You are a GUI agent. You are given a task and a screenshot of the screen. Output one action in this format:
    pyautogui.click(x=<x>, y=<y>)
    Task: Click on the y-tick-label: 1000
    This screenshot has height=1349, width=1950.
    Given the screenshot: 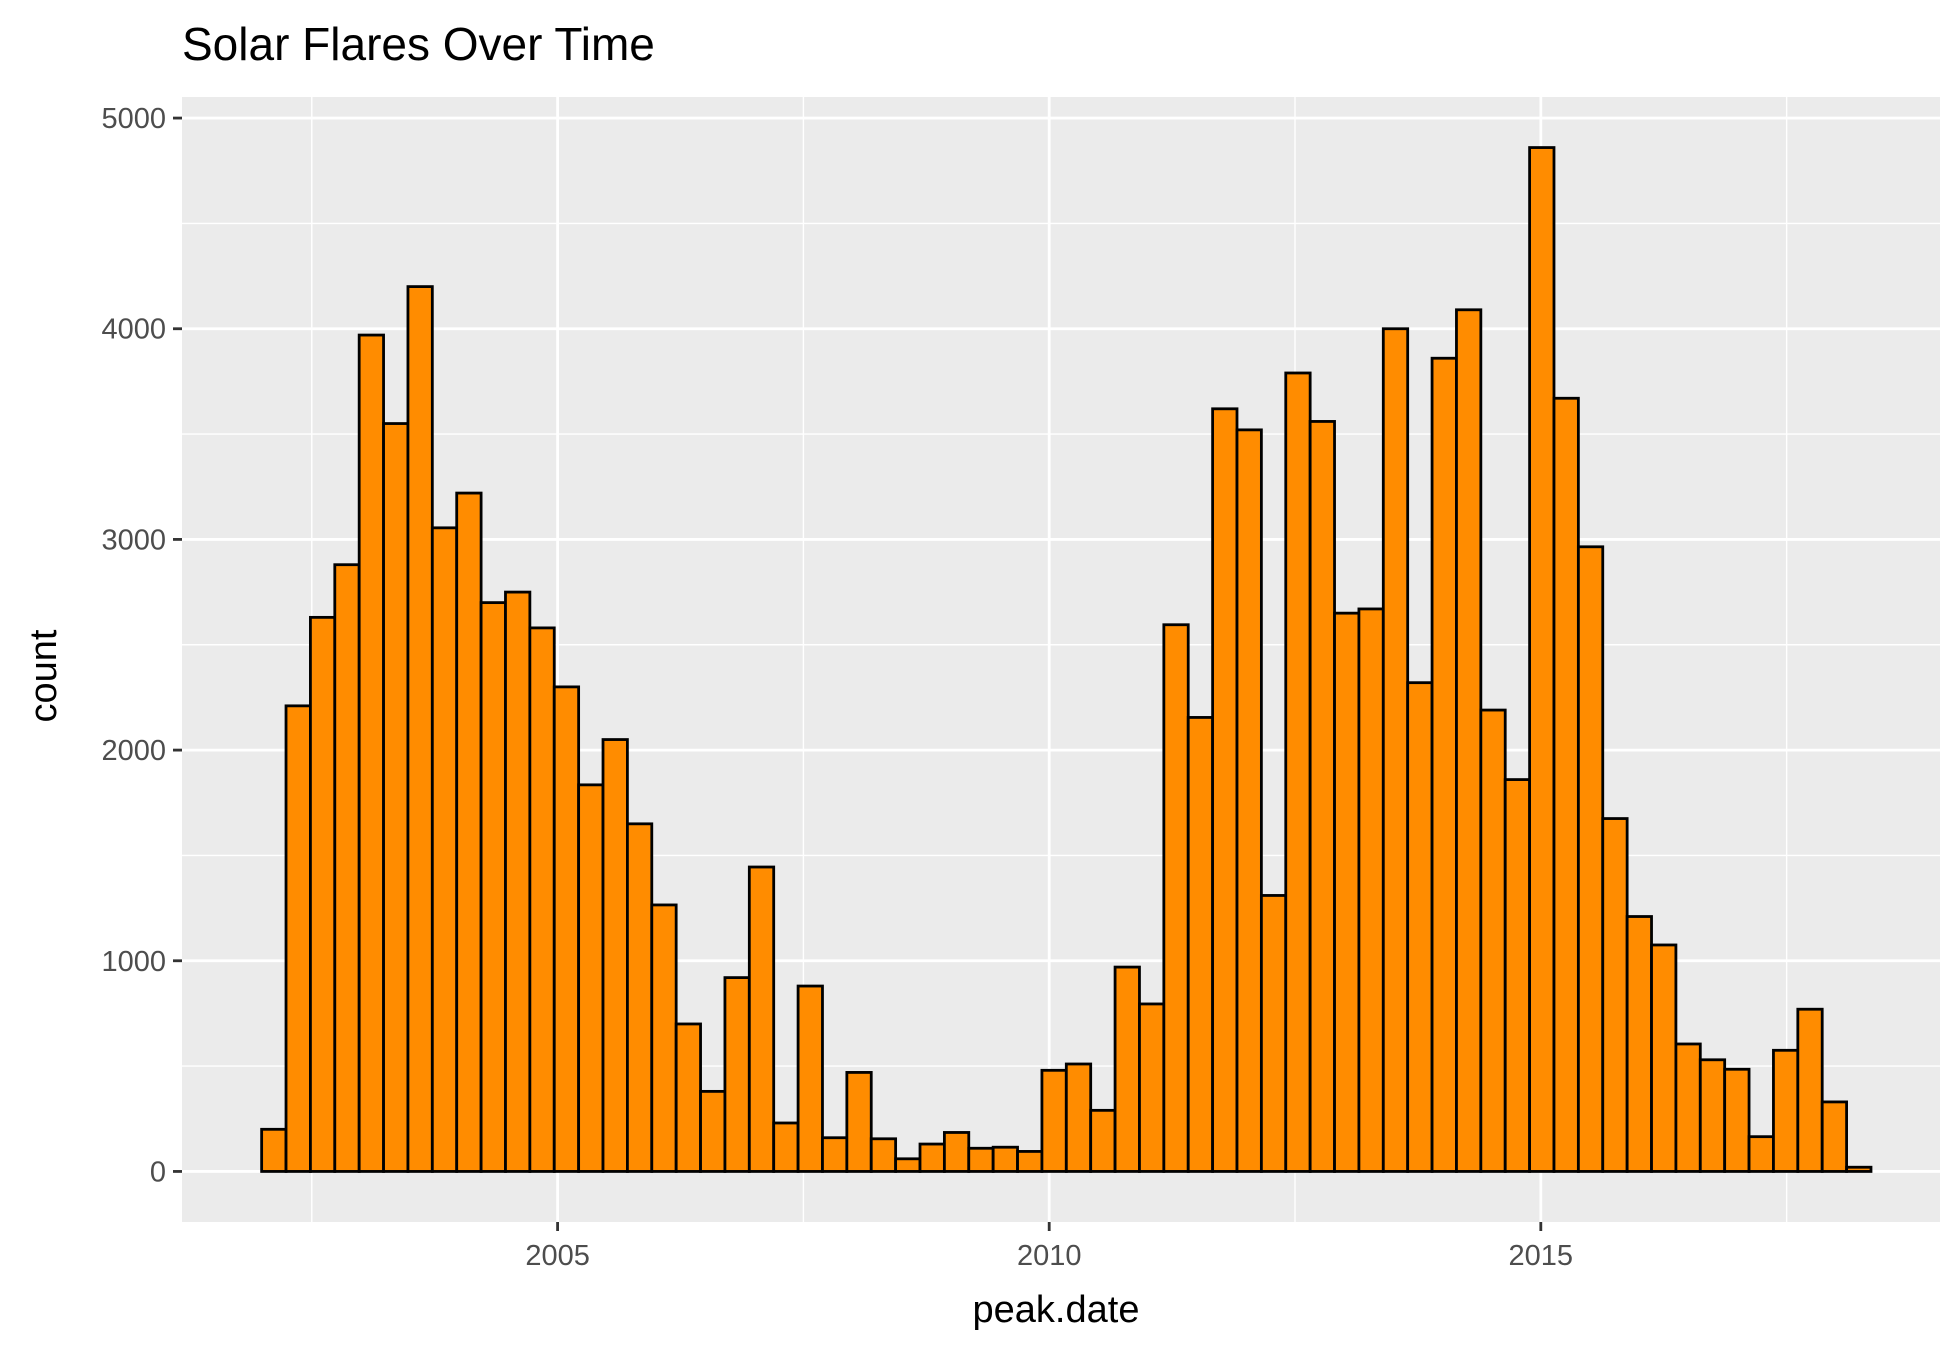 What is the action you would take?
    pyautogui.click(x=133, y=962)
    